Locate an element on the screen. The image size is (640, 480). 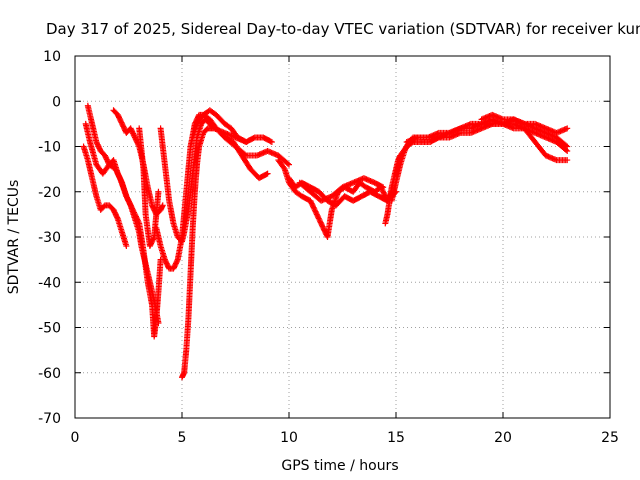
series-track-d is located at coordinates (105, 196).